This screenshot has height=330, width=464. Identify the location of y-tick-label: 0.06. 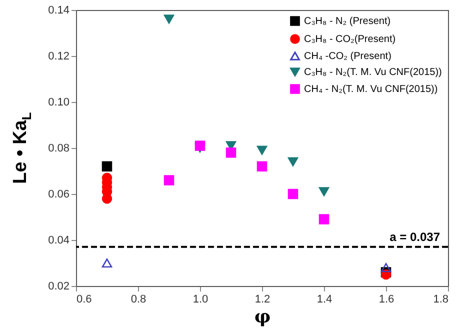
(59, 194).